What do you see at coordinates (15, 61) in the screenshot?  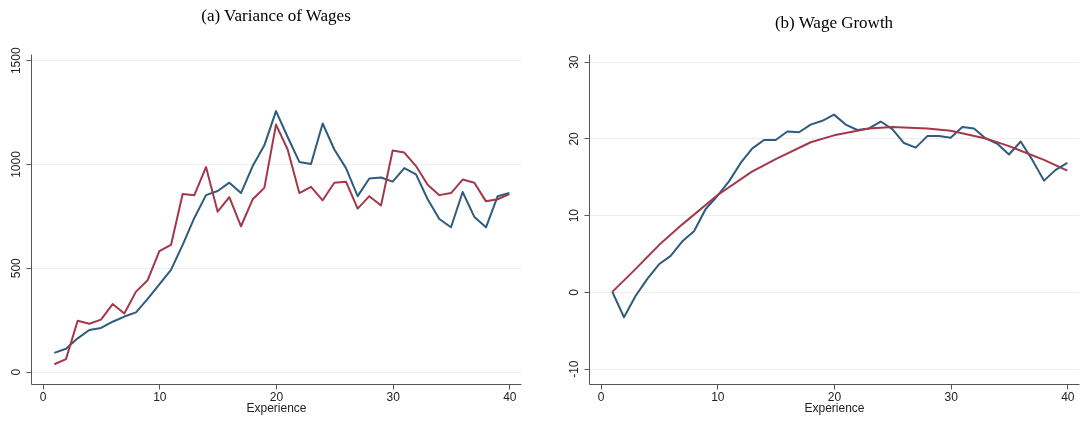 I see `y-tick-label: 1500` at bounding box center [15, 61].